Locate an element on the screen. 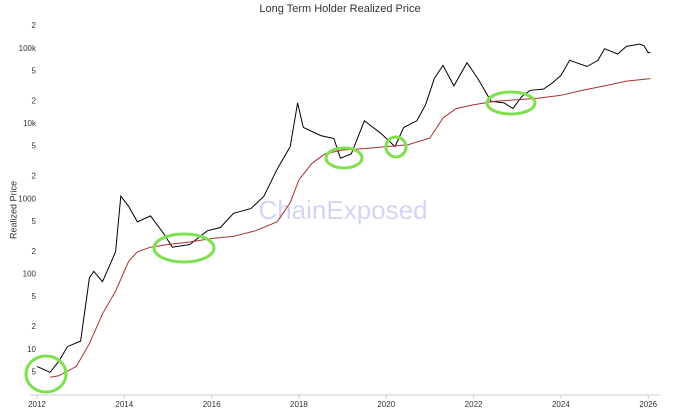 This screenshot has width=680, height=411. y-axis-label: Realized Price is located at coordinates (13, 210).